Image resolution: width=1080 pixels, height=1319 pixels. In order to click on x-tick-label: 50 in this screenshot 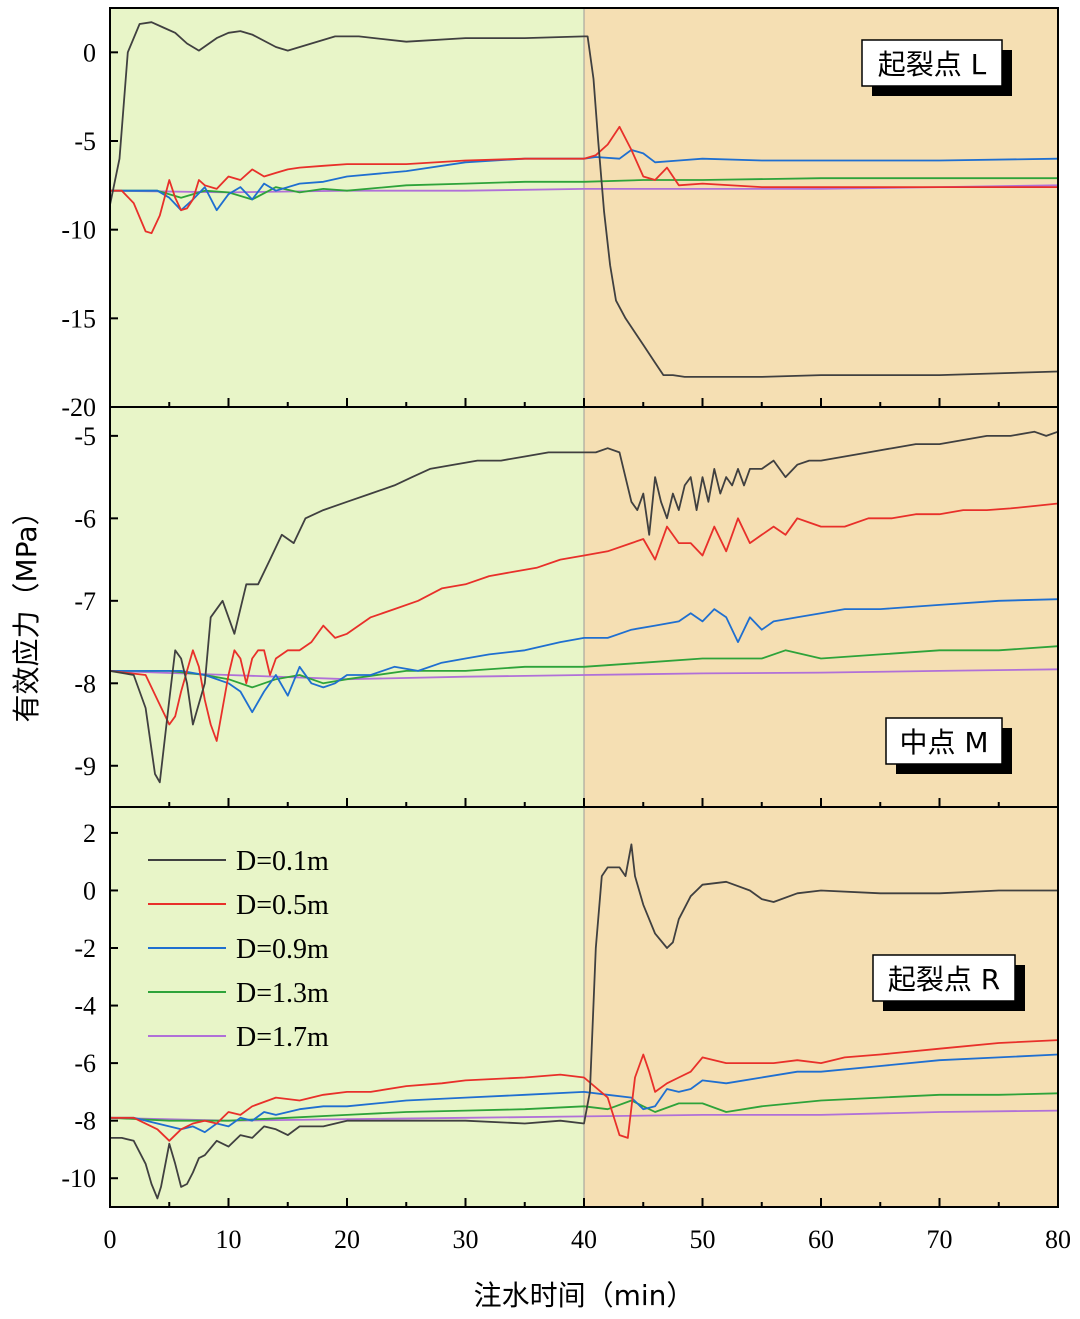, I will do `click(703, 1239)`.